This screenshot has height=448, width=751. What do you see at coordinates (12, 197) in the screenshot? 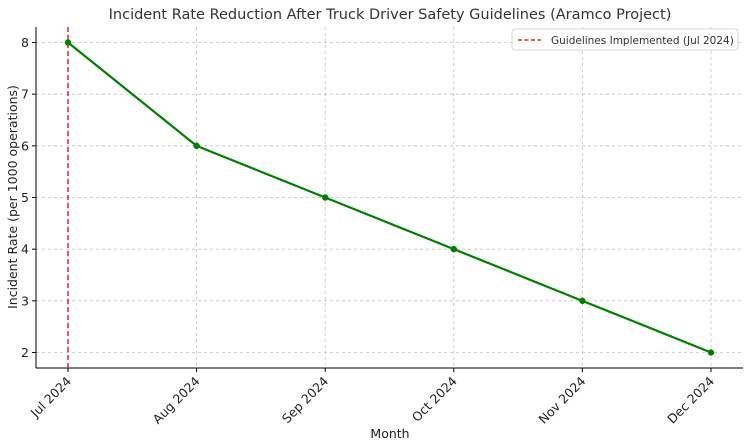
I see `y-axis-label: Incident Rate (per 1000 operations)` at bounding box center [12, 197].